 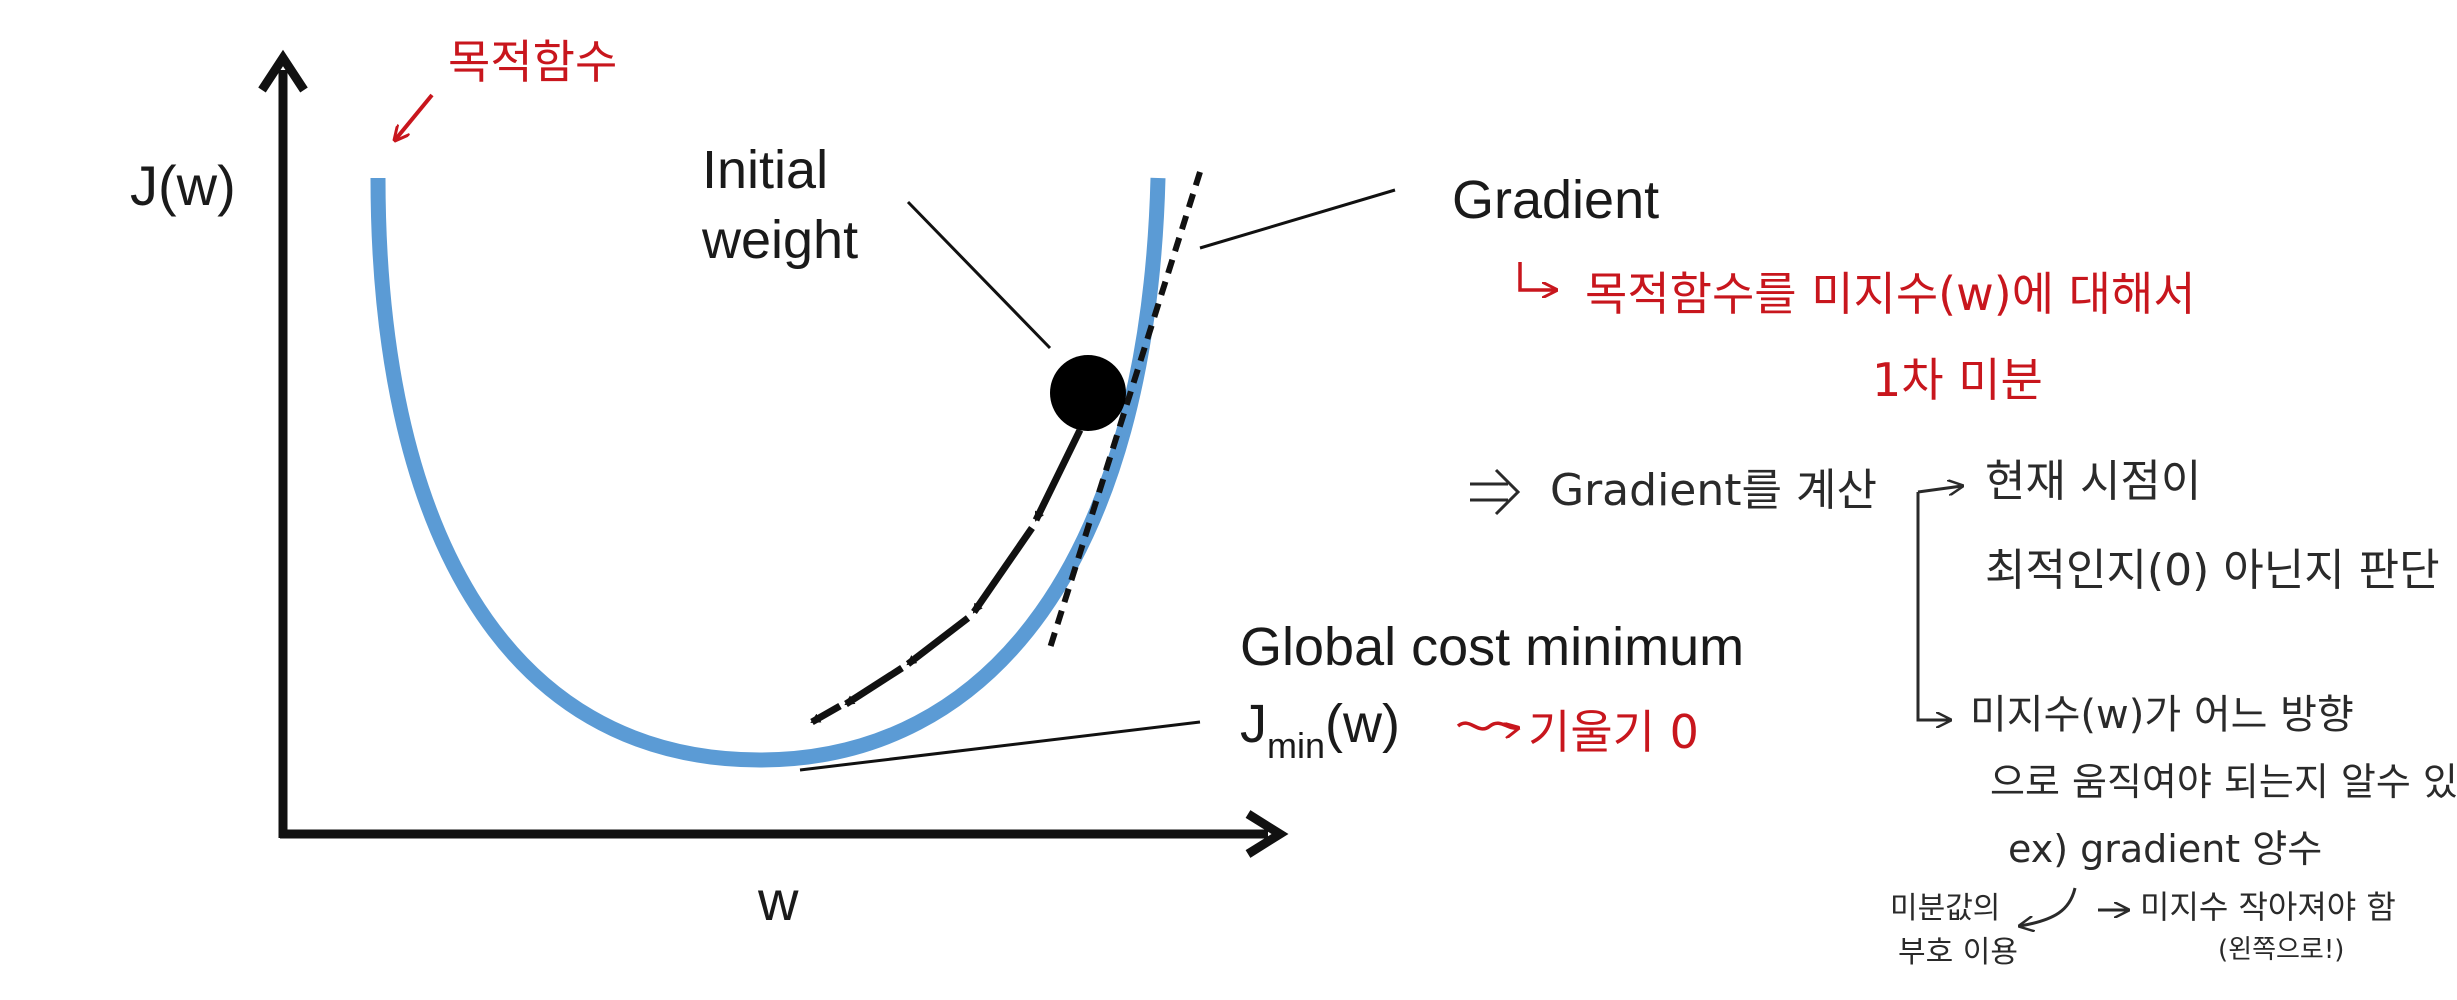 I want to click on branch2-line1: 미지수(w)가 어느 방향, so click(x=2162, y=715).